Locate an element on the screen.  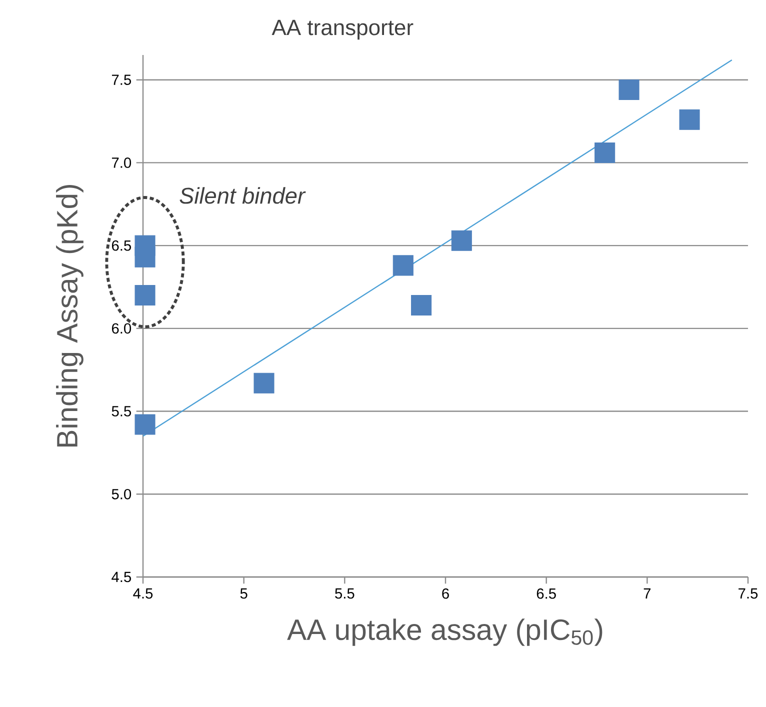
x-axis-title: AA uptake assay (pIC$_{50}$) is located at coordinates (444, 632).